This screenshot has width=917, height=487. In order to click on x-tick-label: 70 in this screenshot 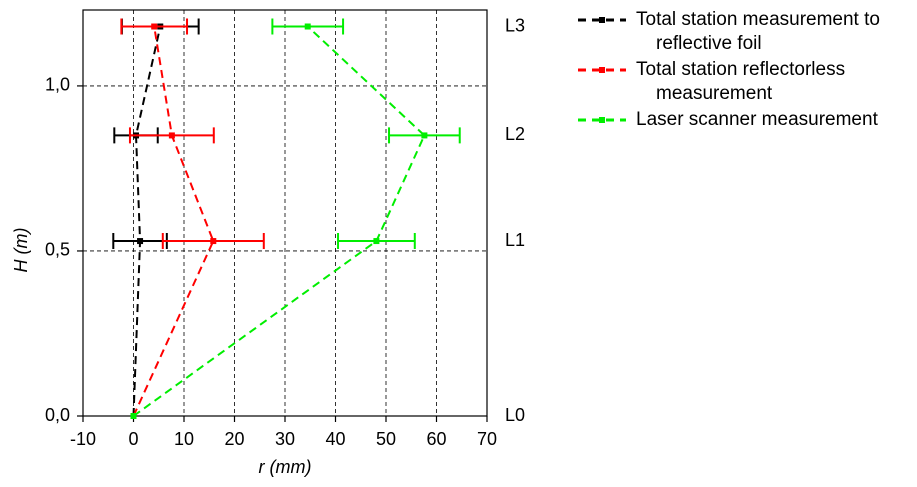, I will do `click(487, 439)`.